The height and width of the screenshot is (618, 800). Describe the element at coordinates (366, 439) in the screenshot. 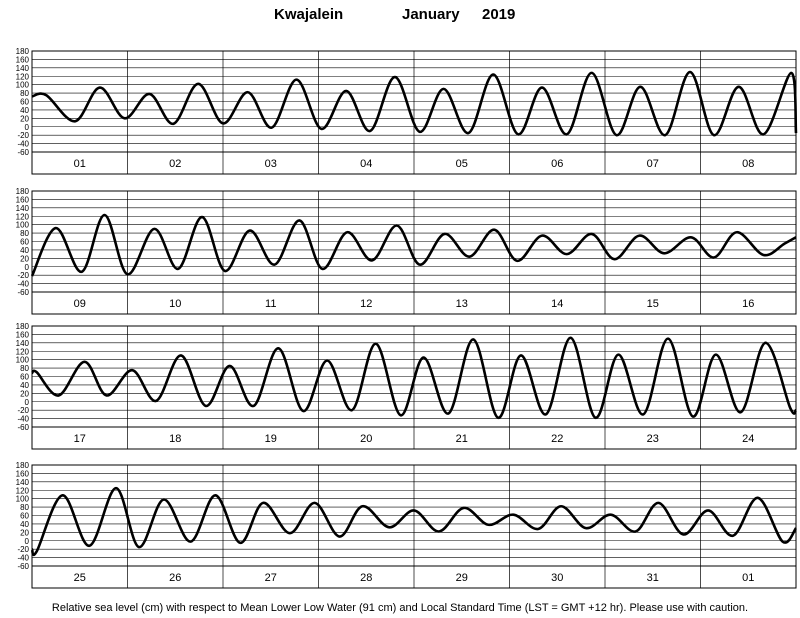

I see `day-label: 20` at that location.